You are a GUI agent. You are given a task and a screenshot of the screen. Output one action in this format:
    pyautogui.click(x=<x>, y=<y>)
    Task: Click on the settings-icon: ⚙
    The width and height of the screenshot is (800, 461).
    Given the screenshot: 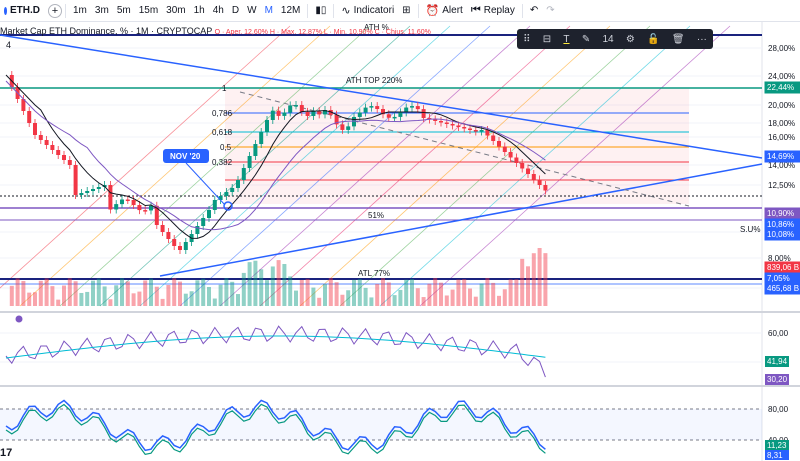 What is the action you would take?
    pyautogui.click(x=630, y=39)
    